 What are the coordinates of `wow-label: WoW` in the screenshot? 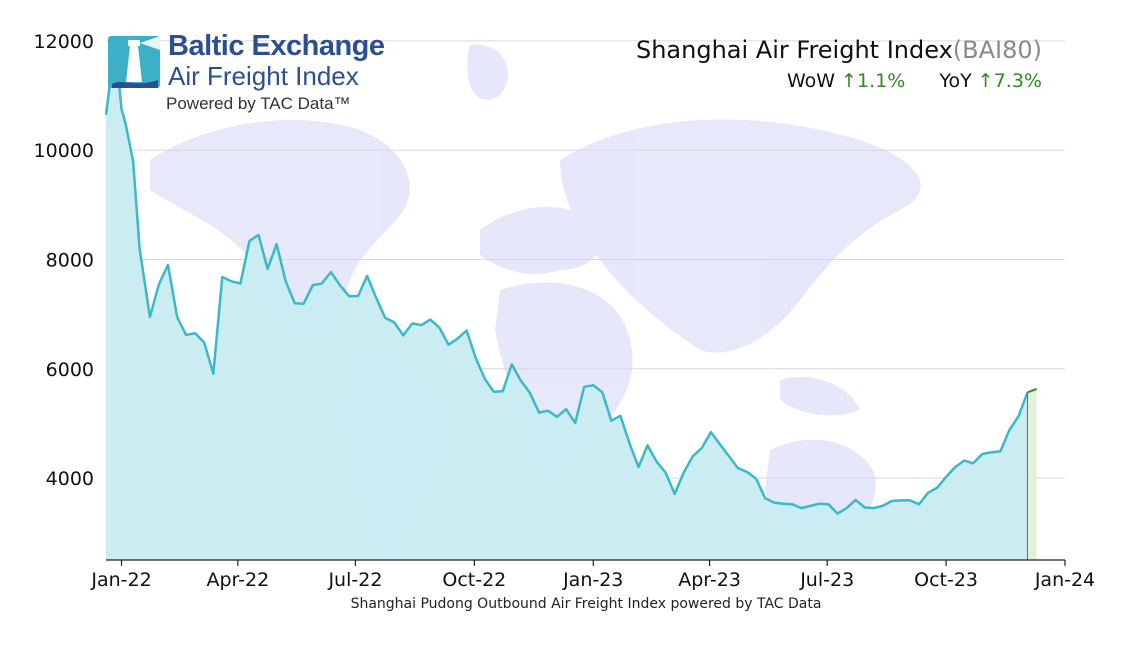 It's located at (811, 81).